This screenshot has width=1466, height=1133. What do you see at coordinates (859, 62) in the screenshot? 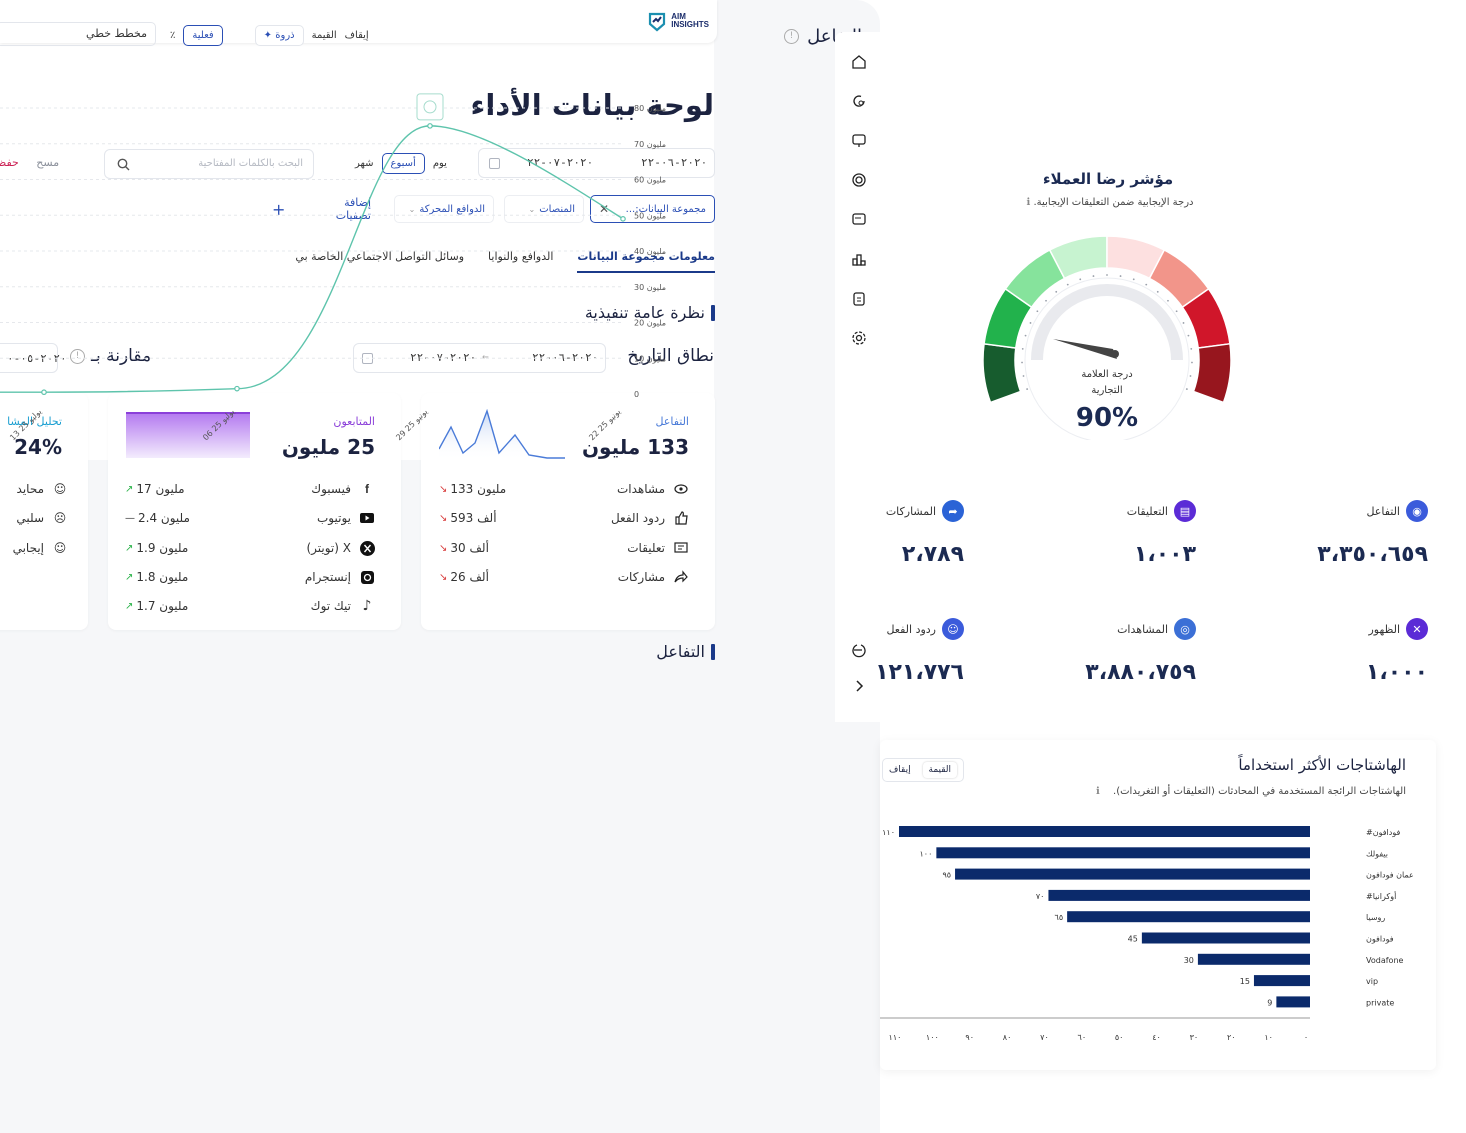
I see `home-icon` at bounding box center [859, 62].